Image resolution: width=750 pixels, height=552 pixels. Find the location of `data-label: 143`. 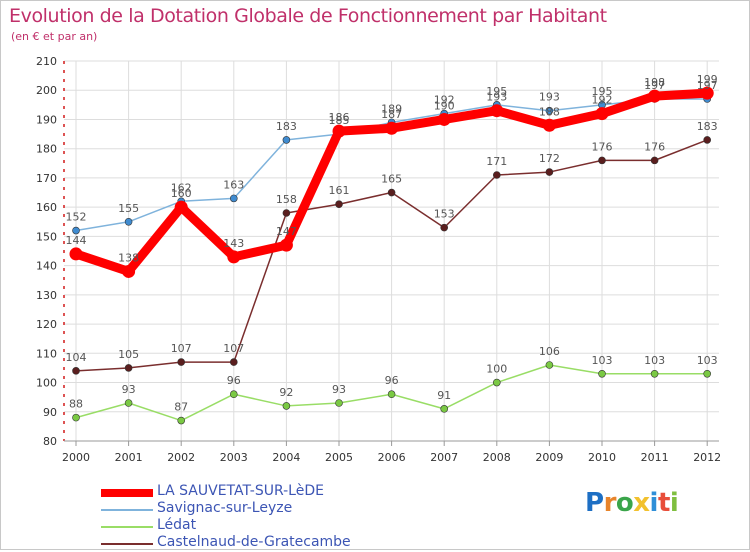

data-label: 143 is located at coordinates (233, 243).